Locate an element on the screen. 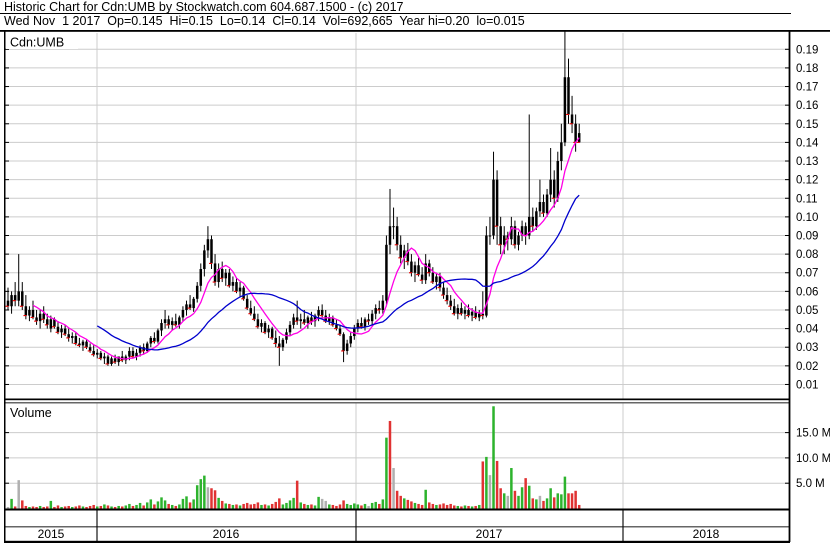  price-tick-label: 0.01 is located at coordinates (807, 385).